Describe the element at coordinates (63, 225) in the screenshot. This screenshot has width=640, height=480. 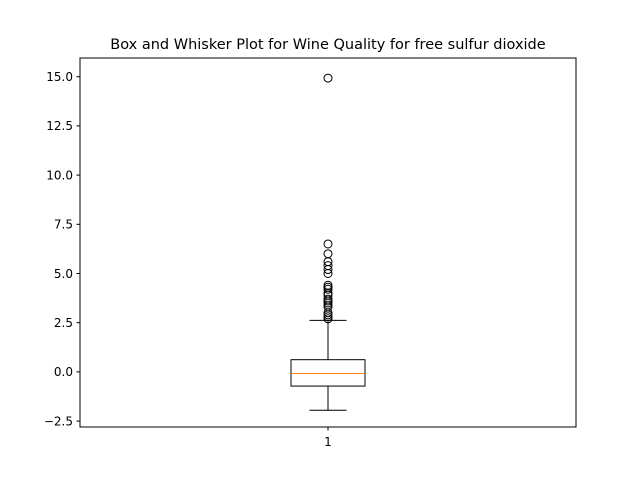
I see `y-tick-label: 7.5` at that location.